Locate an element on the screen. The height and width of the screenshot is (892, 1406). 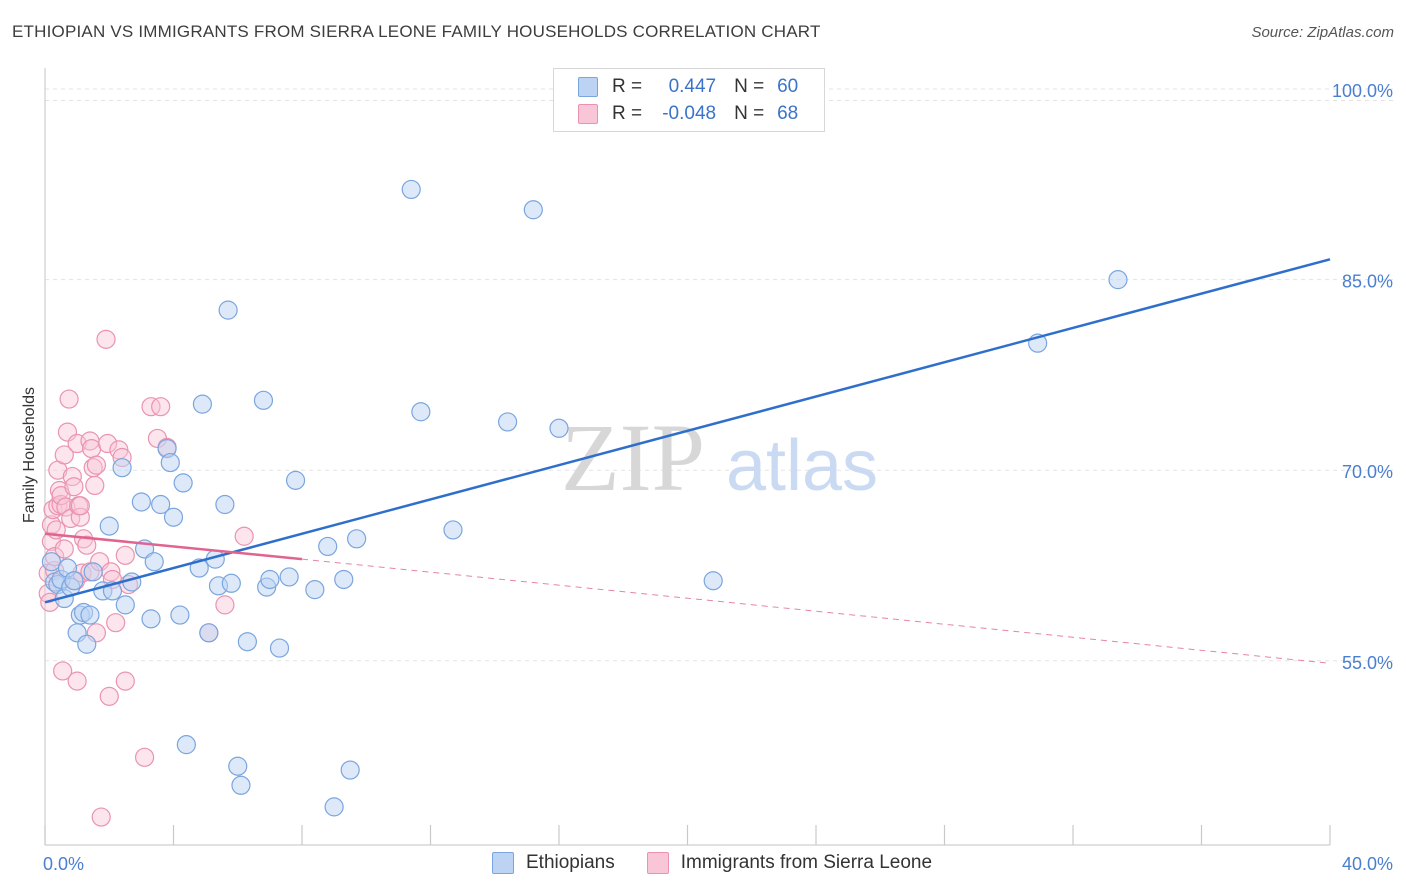
legend-row-ethiopians: R = 0.447 N = 60 is located at coordinates (688, 87).